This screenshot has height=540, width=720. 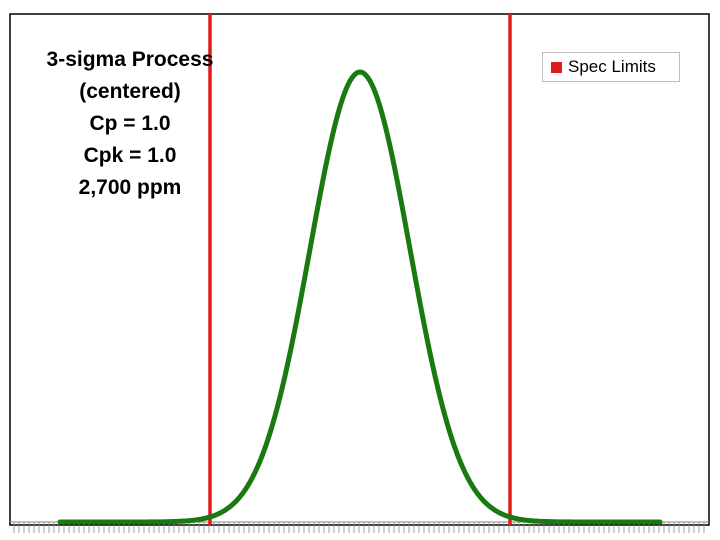 I want to click on annotation-line-title: 3-sigma Process, so click(x=130, y=59).